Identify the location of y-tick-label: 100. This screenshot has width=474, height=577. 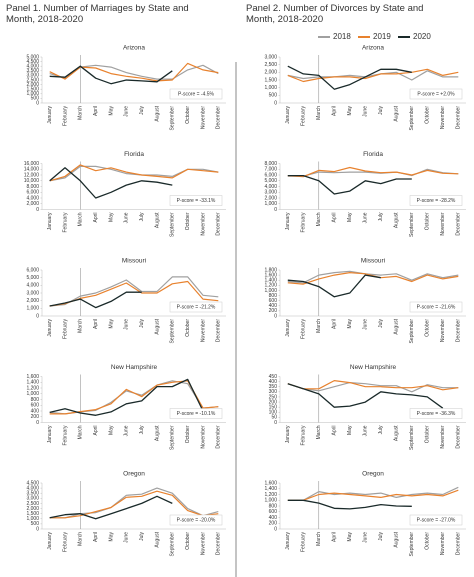
(273, 413).